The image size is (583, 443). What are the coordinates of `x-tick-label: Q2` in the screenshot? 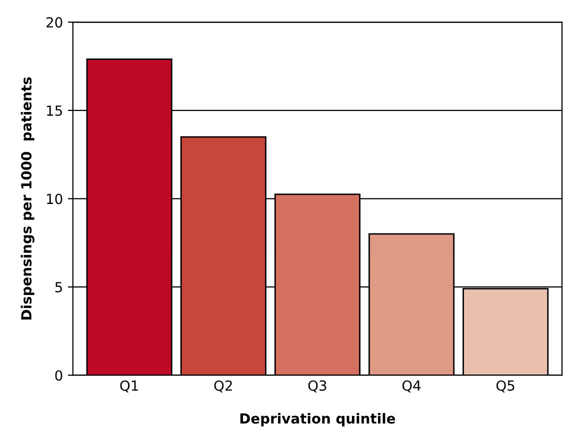 It's located at (223, 386).